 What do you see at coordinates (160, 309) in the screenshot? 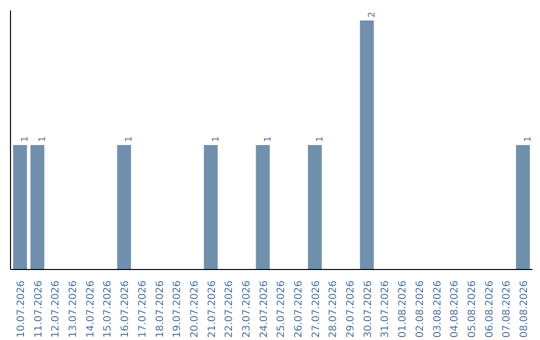
I see `x-tick-label: 18.07.2026` at bounding box center [160, 309].